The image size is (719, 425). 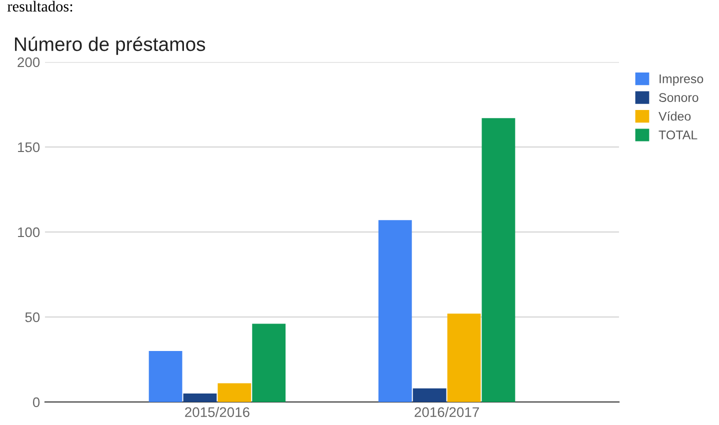 What do you see at coordinates (446, 412) in the screenshot?
I see `x-tick-label: 2016/2017` at bounding box center [446, 412].